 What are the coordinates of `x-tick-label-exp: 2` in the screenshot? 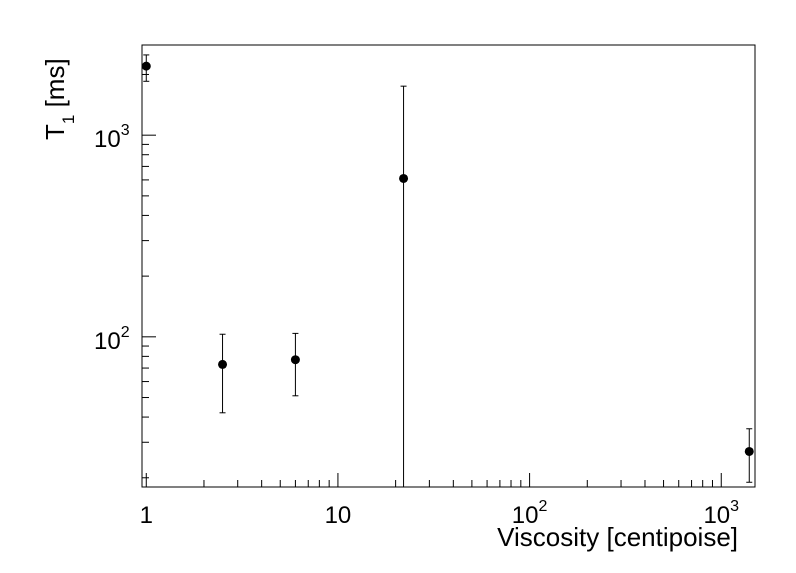 It's located at (542, 506).